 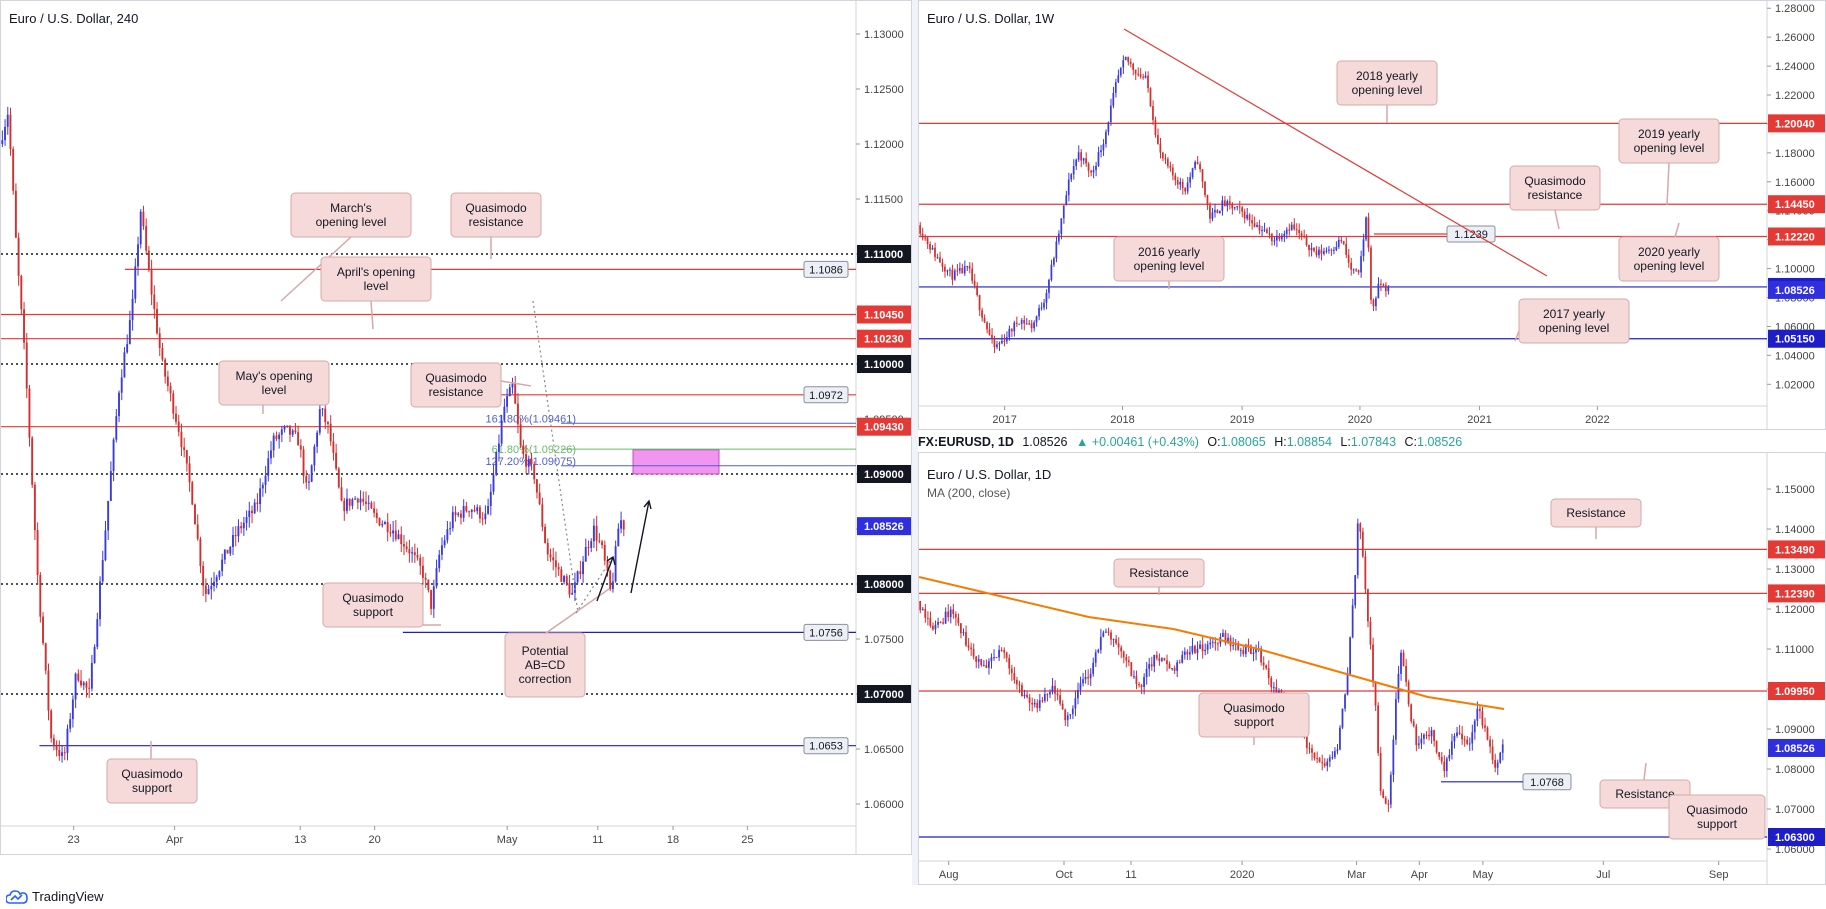 I want to click on ma-indicator-label: MA (200, close), so click(x=969, y=493).